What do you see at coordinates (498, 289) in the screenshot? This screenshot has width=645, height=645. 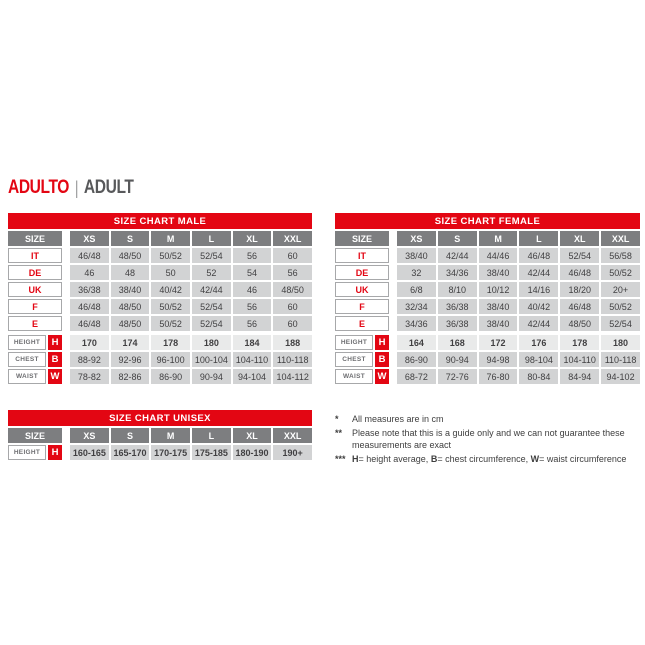 I see `size-value-cell: 10/12` at bounding box center [498, 289].